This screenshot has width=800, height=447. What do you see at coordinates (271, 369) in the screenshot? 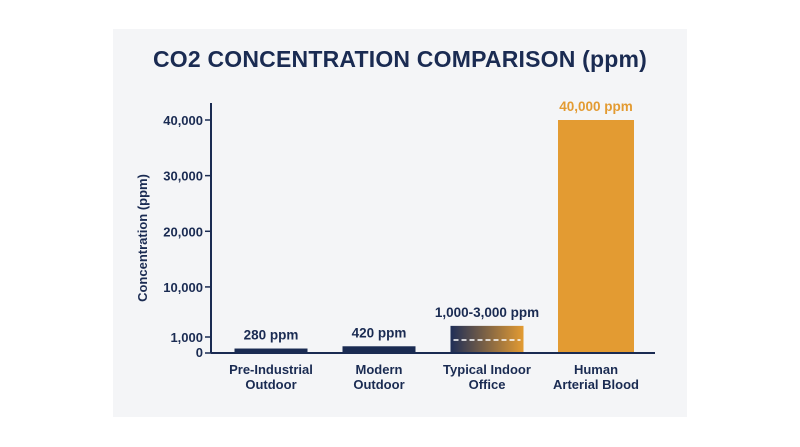
I see `category-label: Pre-Industrial` at bounding box center [271, 369].